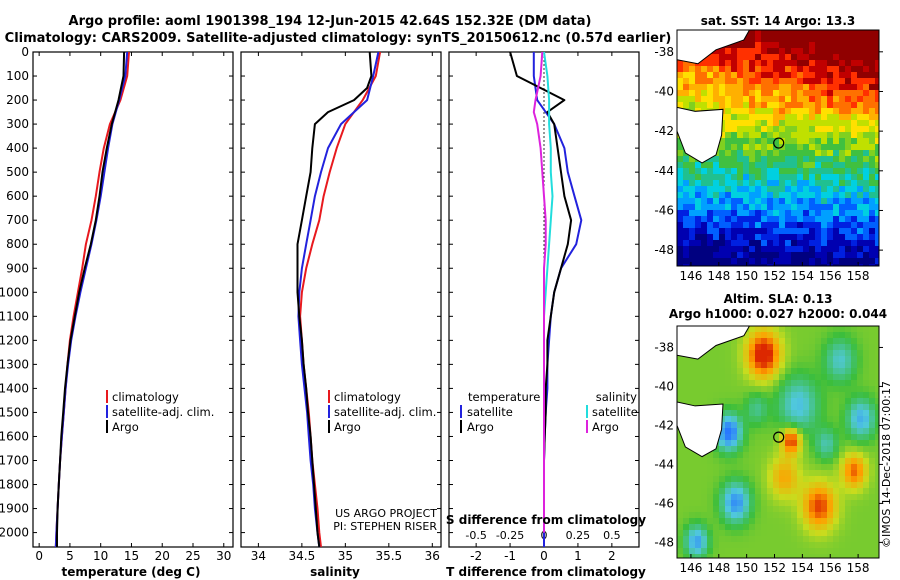 The width and height of the screenshot is (900, 580). I want to click on imos-timestamp: ©IMOS 14-Dec-2018 07:00:17, so click(886, 464).